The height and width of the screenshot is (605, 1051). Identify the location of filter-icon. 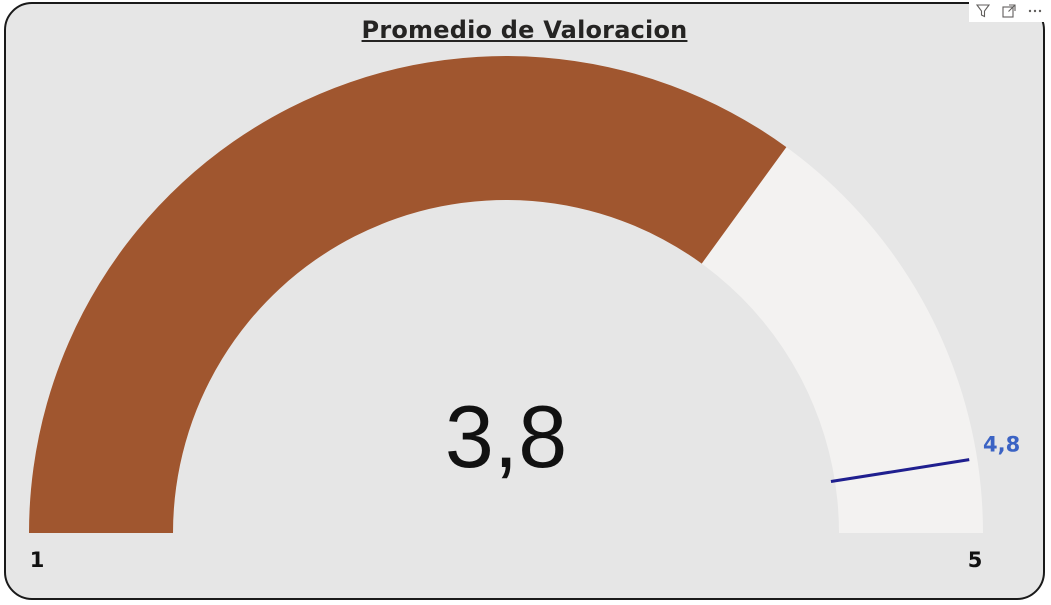
(983, 11).